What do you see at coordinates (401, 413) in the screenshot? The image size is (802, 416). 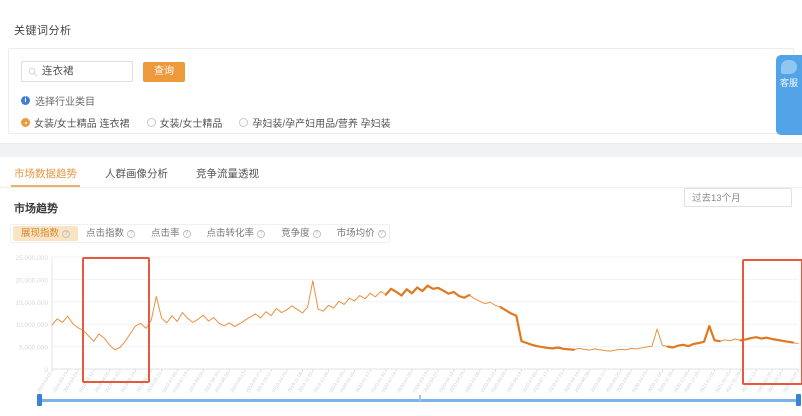 I see `bottom-edge` at bounding box center [401, 413].